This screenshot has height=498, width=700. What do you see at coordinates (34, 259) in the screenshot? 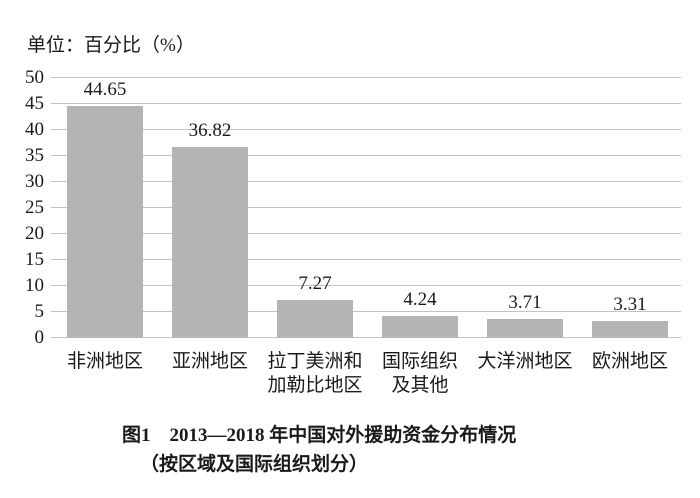
I see `y-tick-label: 15` at bounding box center [34, 259].